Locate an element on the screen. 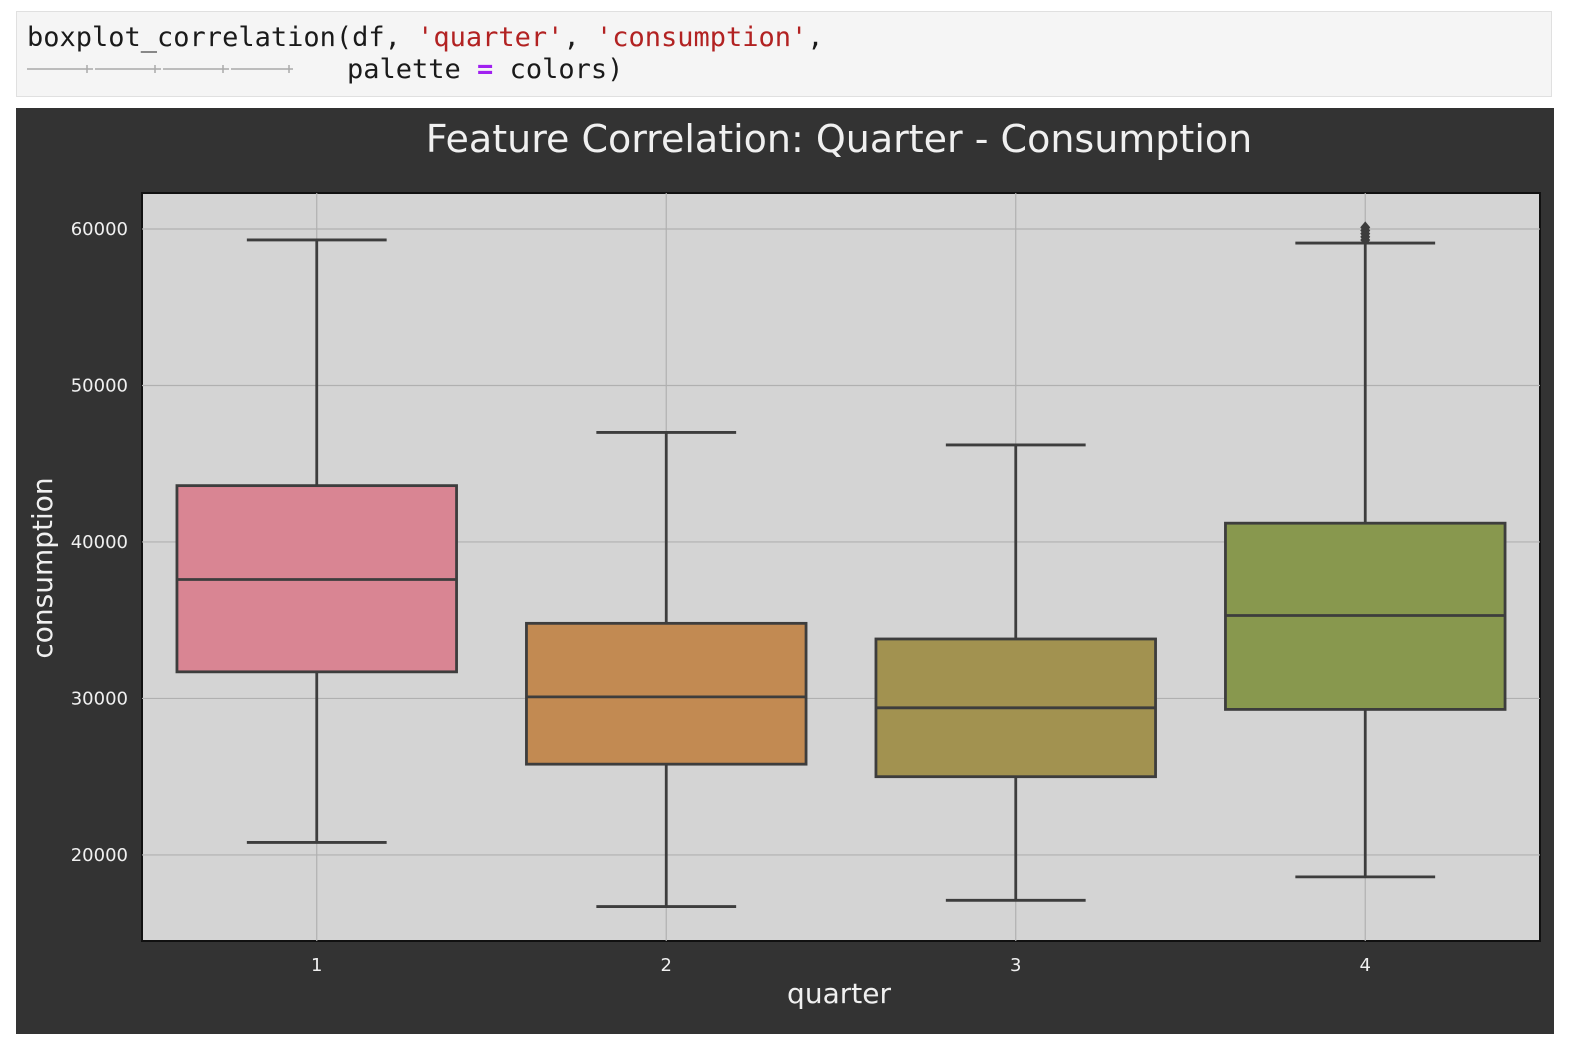 This screenshot has height=1039, width=1570. y-tick-label: 50000 is located at coordinates (99, 385).